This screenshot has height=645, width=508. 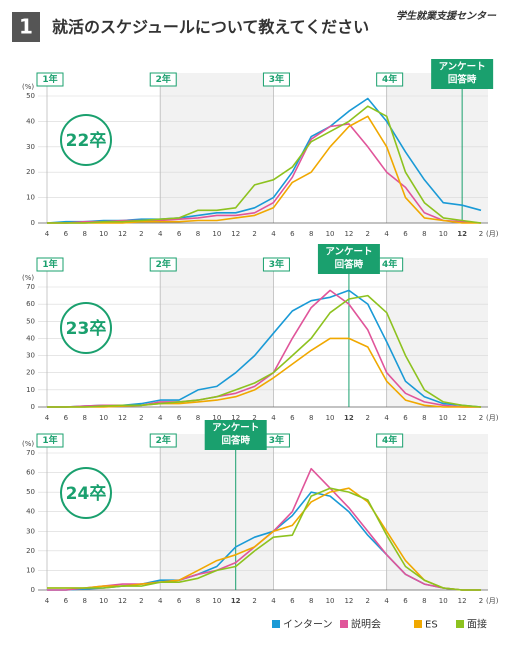 I want to click on logo: 学生就業支援センター, so click(x=446, y=16).